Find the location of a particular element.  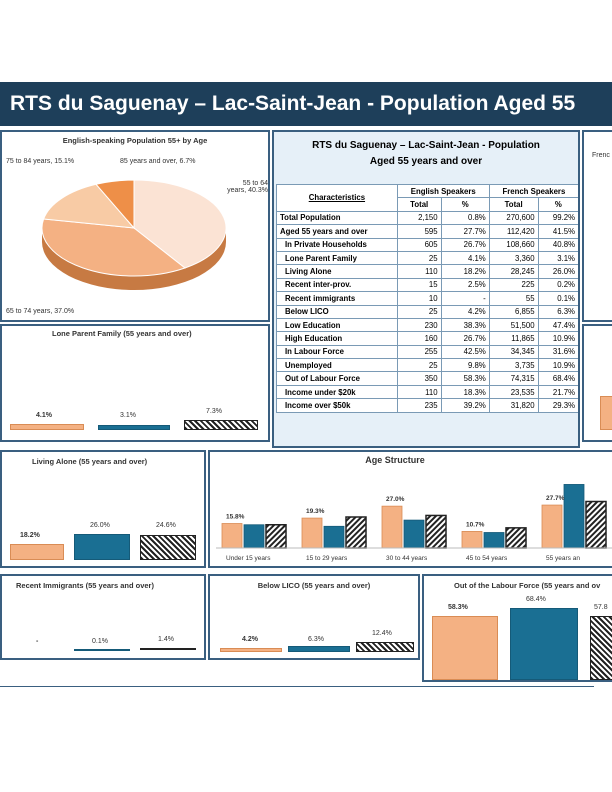

lone-parent-other-bar is located at coordinates (221, 425).